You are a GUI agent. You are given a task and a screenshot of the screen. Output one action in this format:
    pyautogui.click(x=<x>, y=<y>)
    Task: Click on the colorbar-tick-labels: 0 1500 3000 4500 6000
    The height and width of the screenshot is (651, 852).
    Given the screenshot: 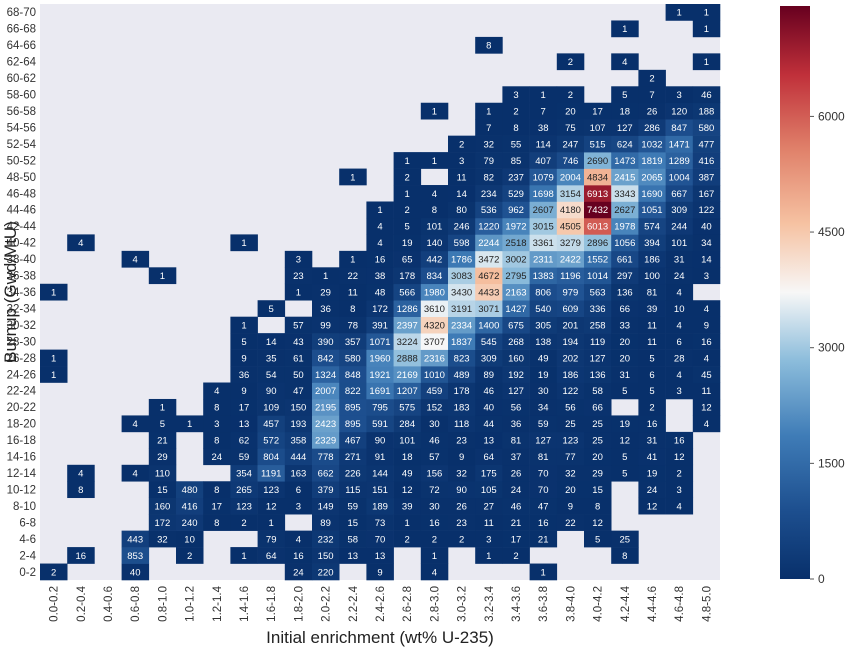 What is the action you would take?
    pyautogui.click(x=827, y=347)
    